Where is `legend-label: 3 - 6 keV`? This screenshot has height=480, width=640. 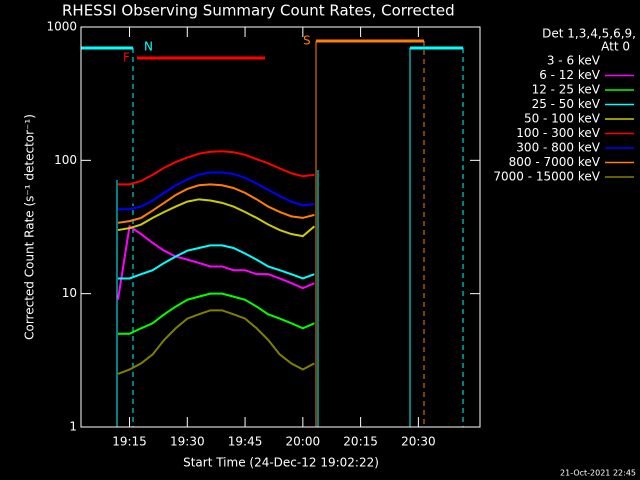
legend-label: 3 - 6 keV is located at coordinates (574, 61).